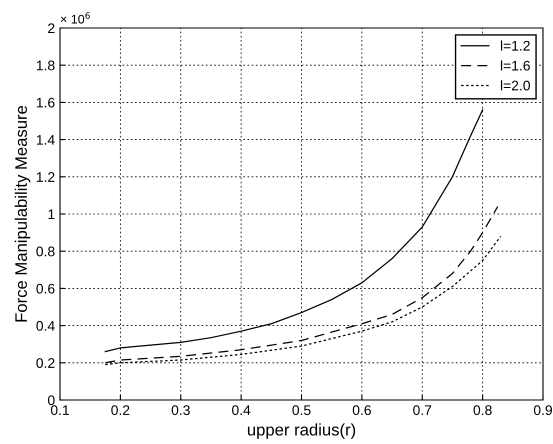 This screenshot has width=553, height=444. I want to click on x-tick-label: 0.7, so click(422, 410).